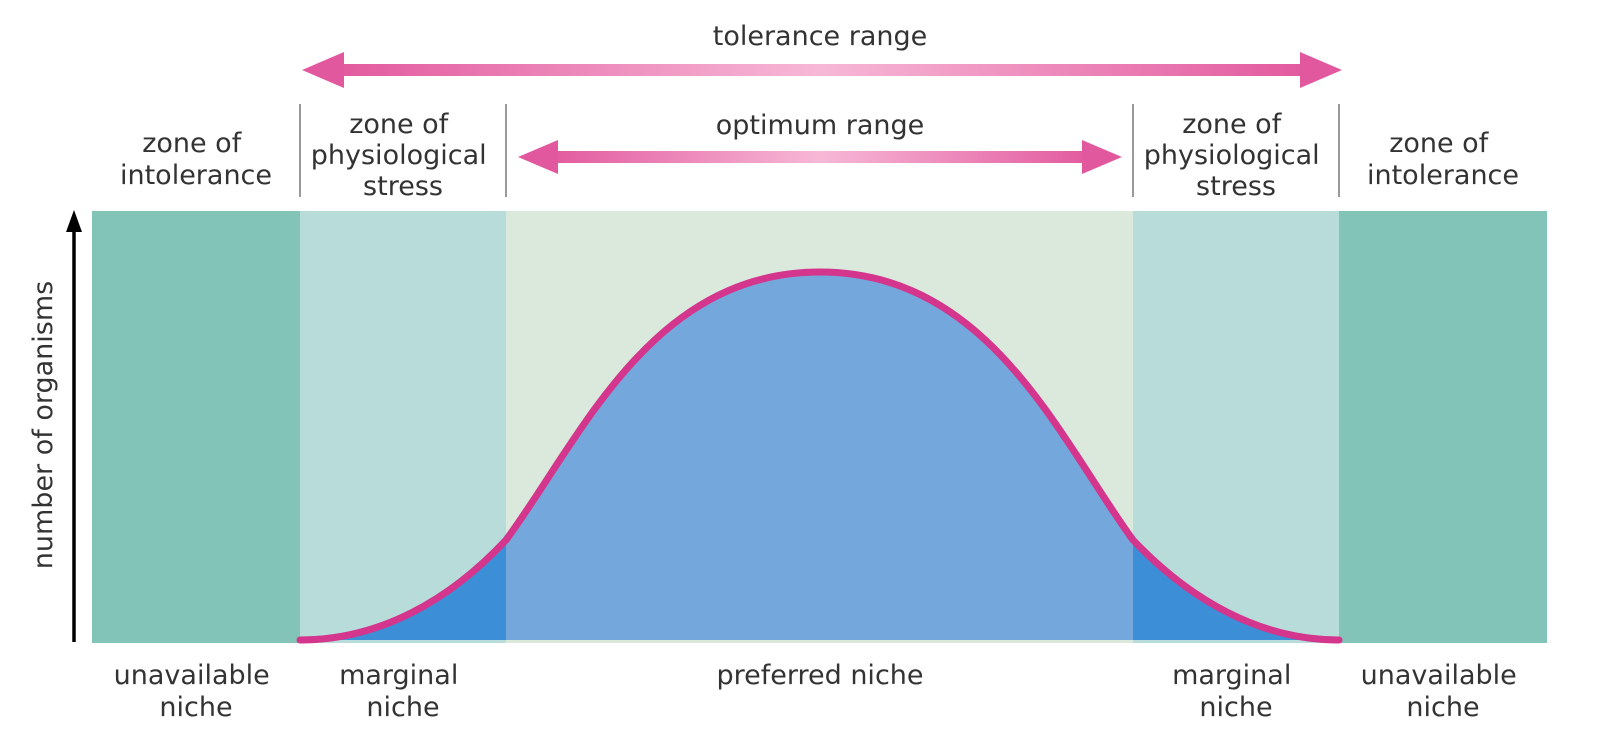 The height and width of the screenshot is (743, 1600). What do you see at coordinates (196, 691) in the screenshot?
I see `left-unavailable-niche-label: unavailable niche` at bounding box center [196, 691].